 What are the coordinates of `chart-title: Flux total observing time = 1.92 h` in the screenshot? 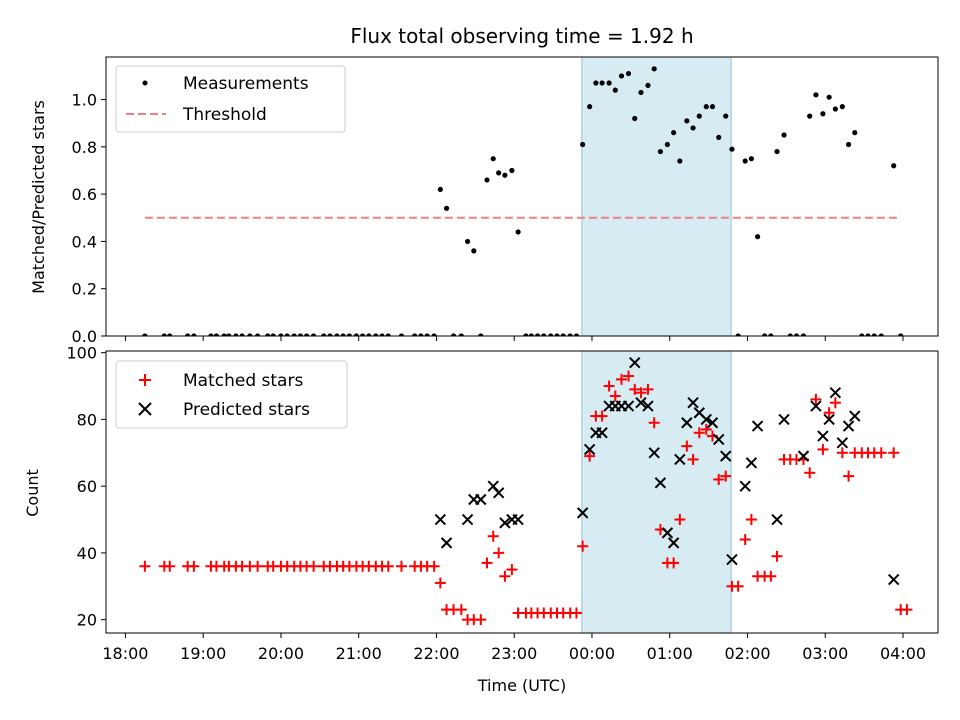 It's located at (521, 36).